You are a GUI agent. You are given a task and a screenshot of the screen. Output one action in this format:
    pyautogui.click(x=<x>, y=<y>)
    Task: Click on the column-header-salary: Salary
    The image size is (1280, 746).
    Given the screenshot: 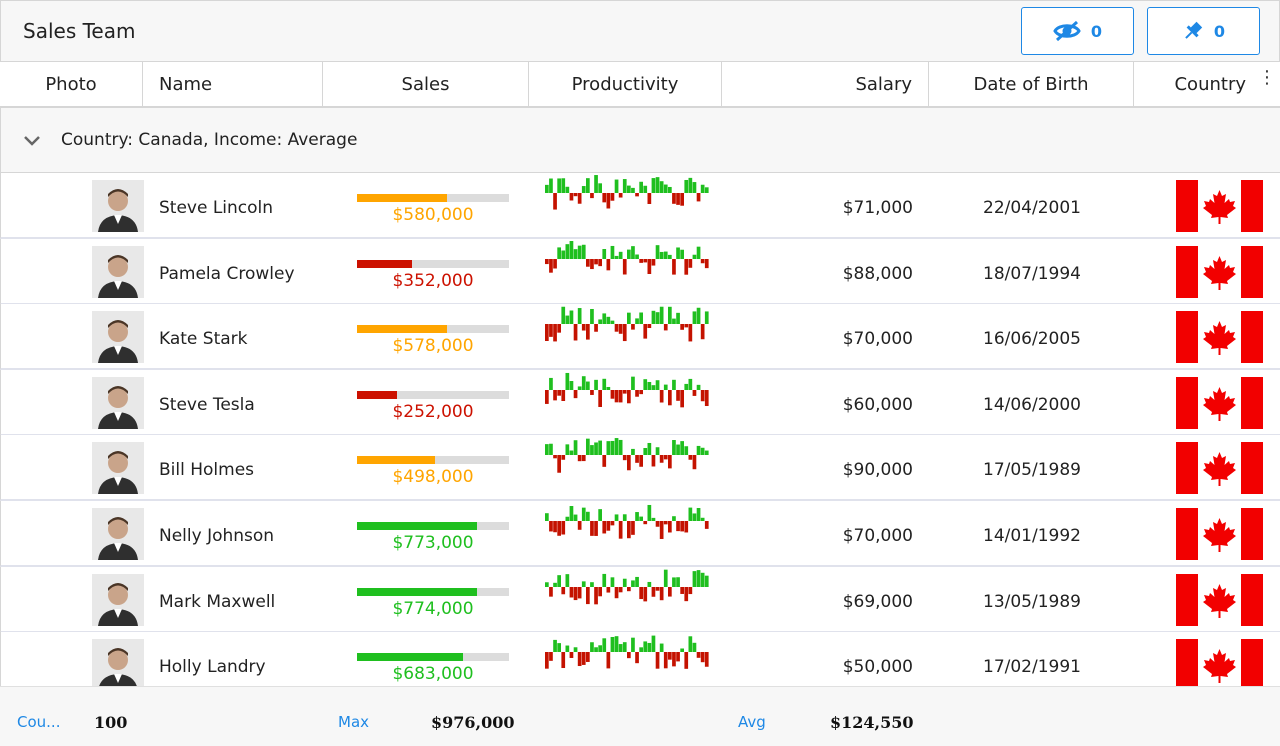 What is the action you would take?
    pyautogui.click(x=825, y=84)
    